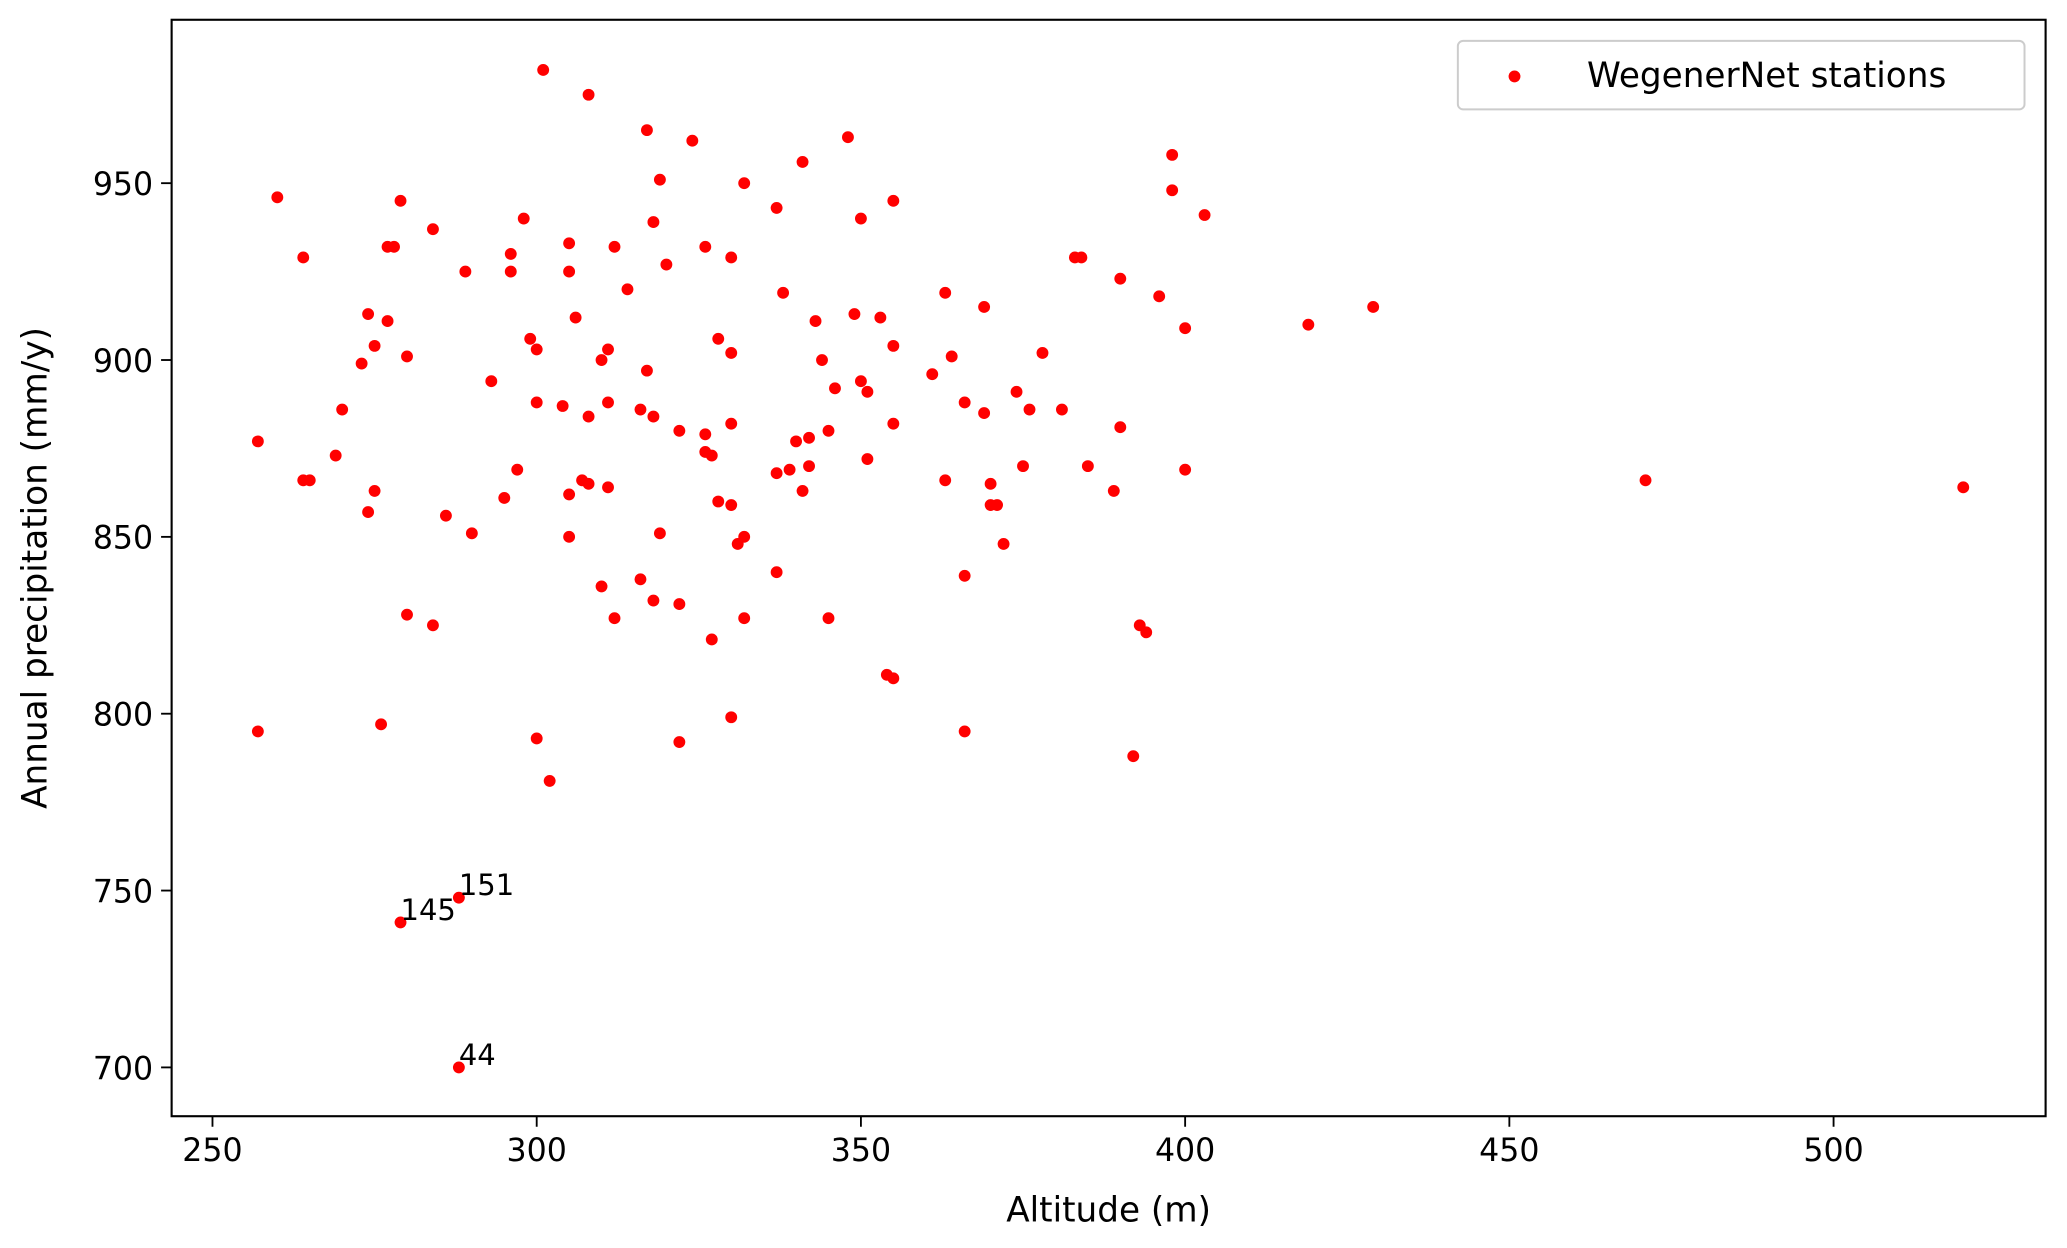 This screenshot has height=1248, width=2067. Describe the element at coordinates (1509, 1151) in the screenshot. I see `x-tick-label: 450` at that location.